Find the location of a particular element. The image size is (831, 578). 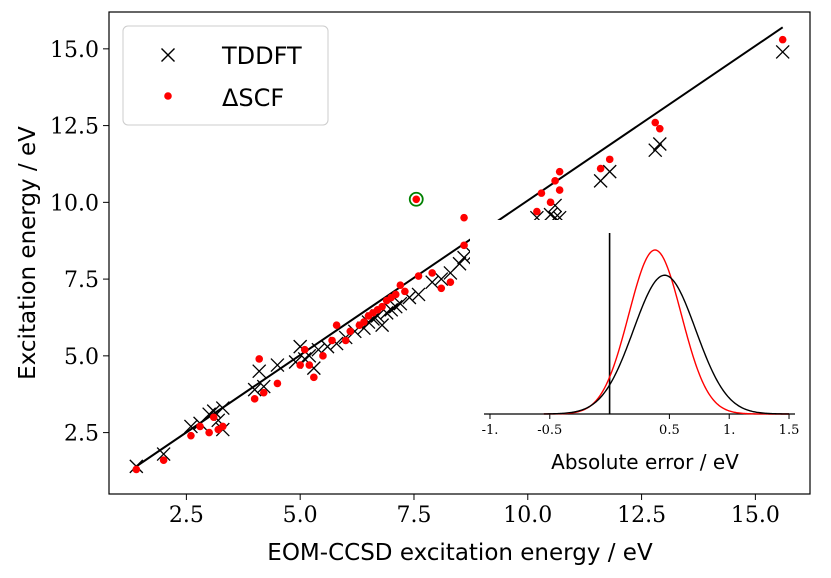

y-tick-label: 2.5 is located at coordinates (81, 434).